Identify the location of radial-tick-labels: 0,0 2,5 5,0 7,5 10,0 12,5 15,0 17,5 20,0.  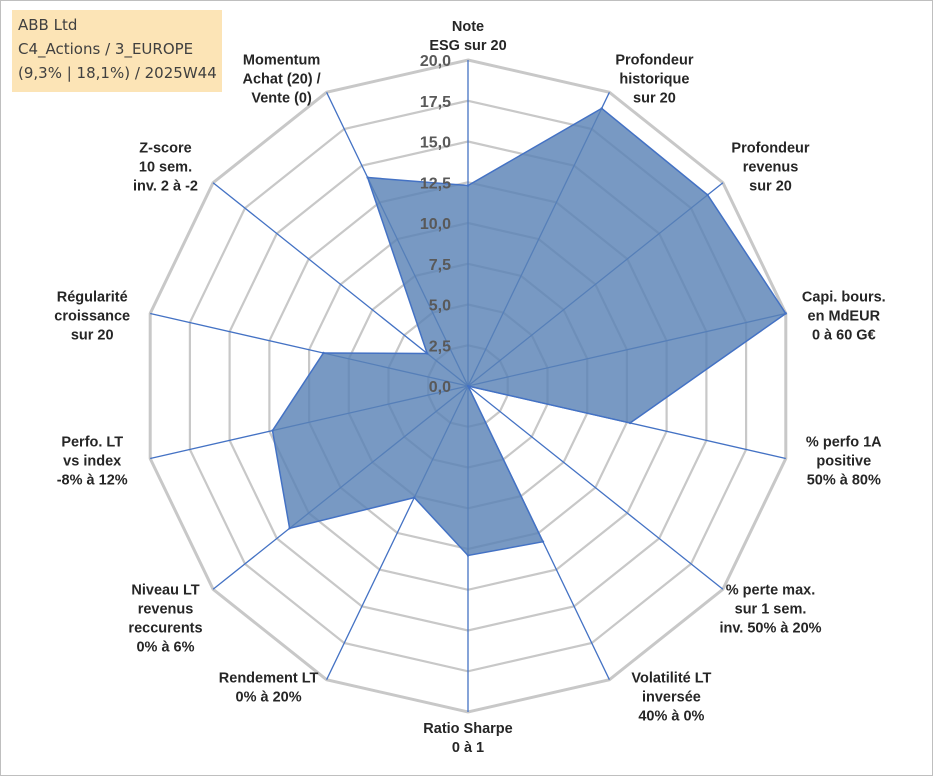
(435, 224).